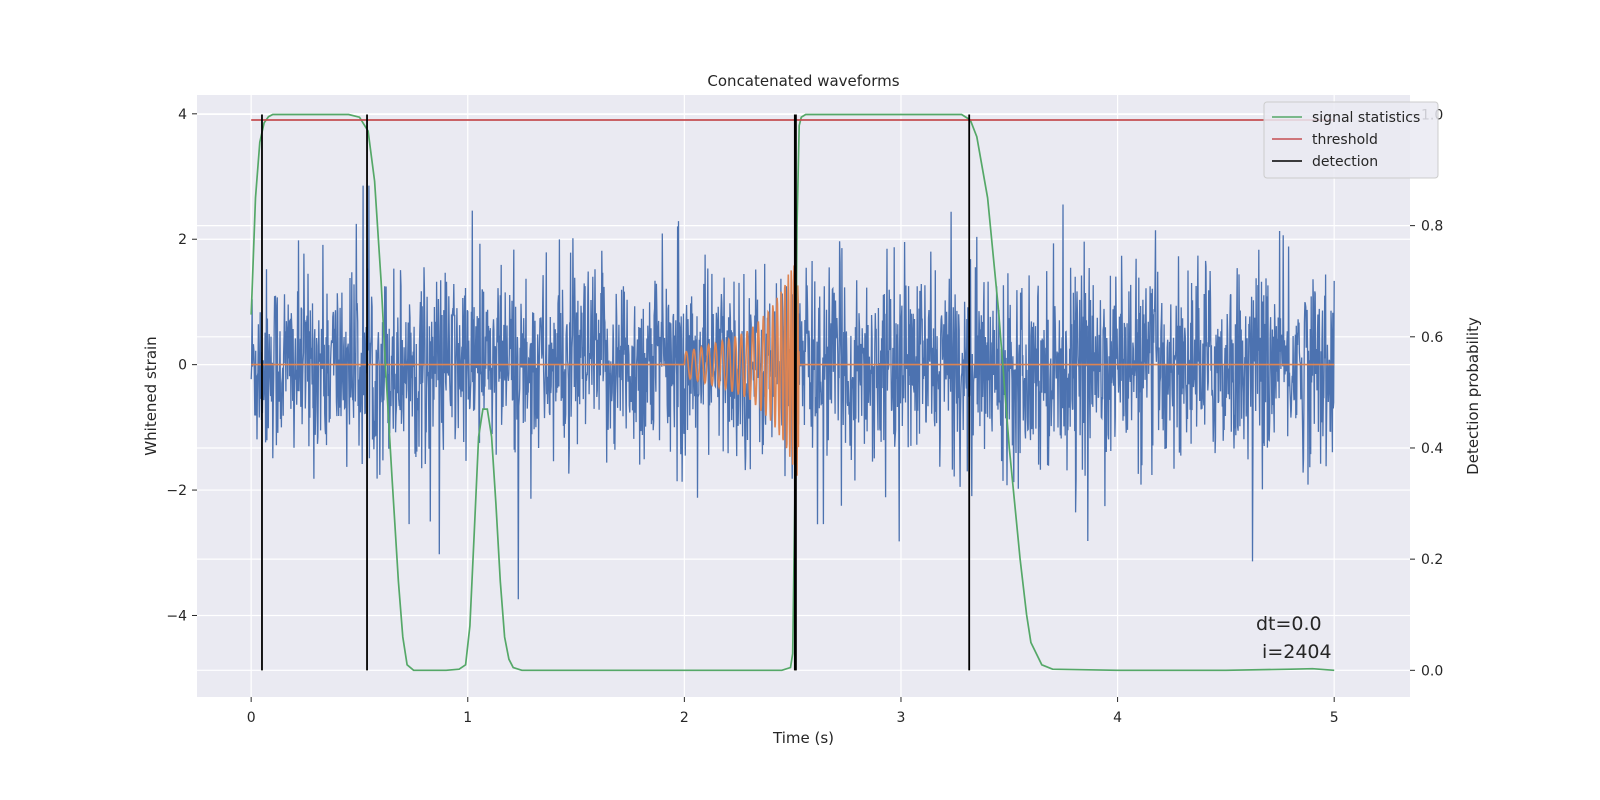 Image resolution: width=1600 pixels, height=800 pixels. I want to click on x-tick-label: 0, so click(251, 718).